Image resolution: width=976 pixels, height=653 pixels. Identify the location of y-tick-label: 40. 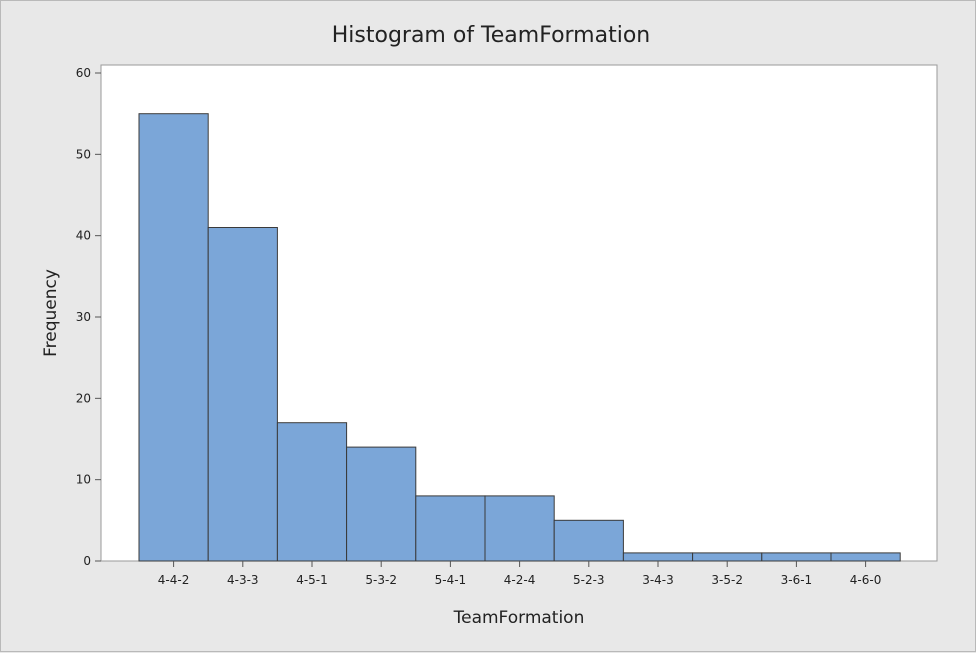
(83, 236).